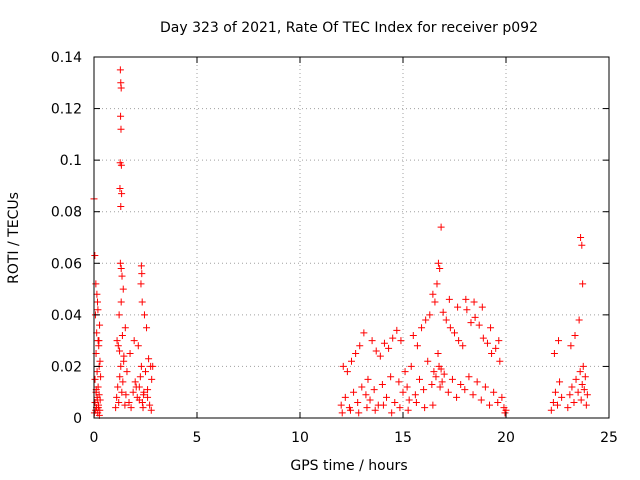  Describe the element at coordinates (14, 238) in the screenshot. I see `y-axis-label: ROTI / TECUs` at that location.